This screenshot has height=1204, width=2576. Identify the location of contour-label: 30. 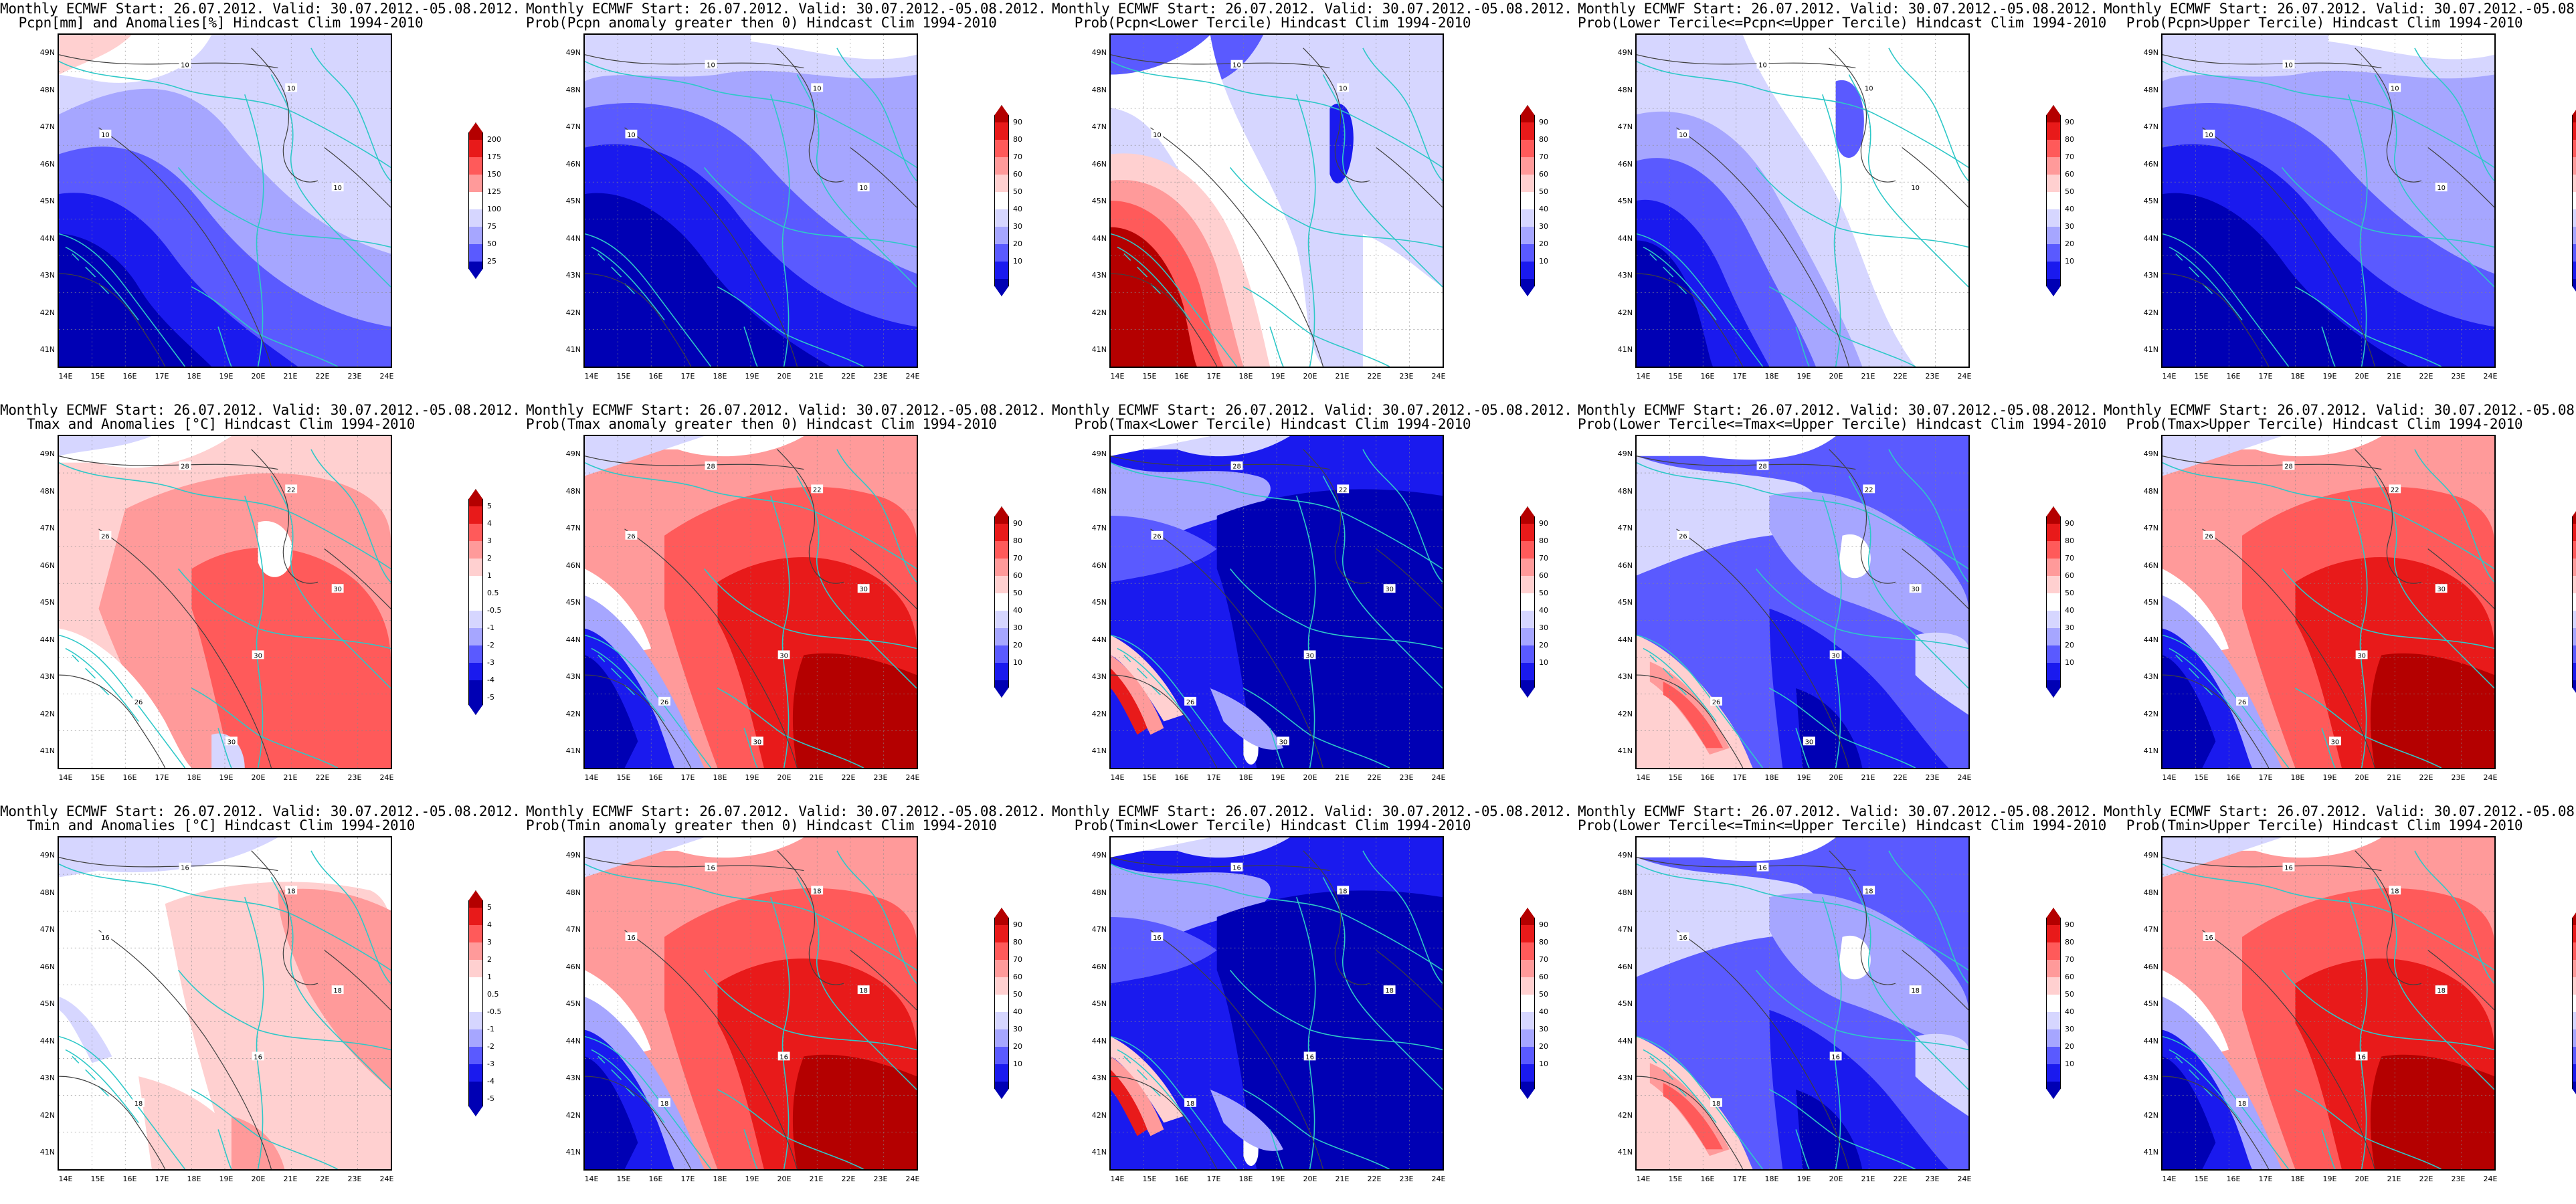
(2335, 742).